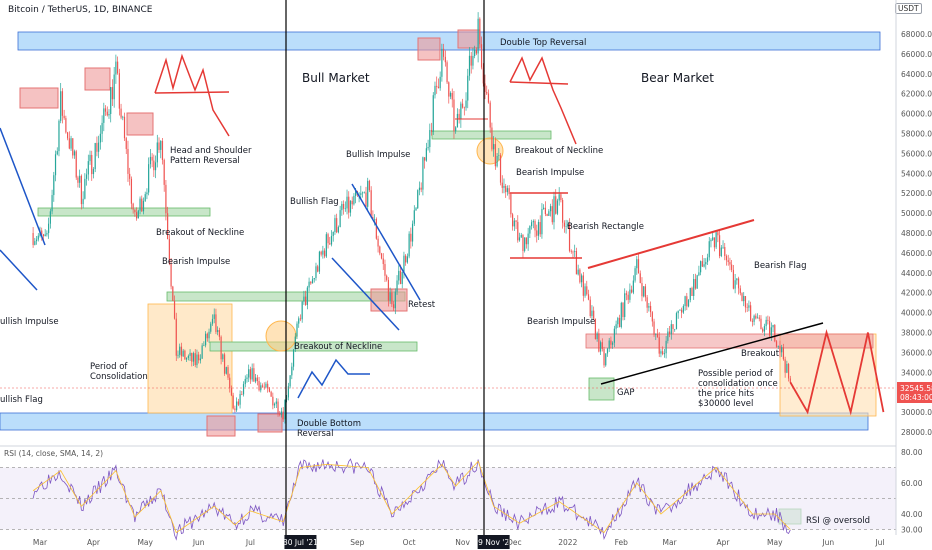  I want to click on currency-badge: USDT, so click(908, 8).